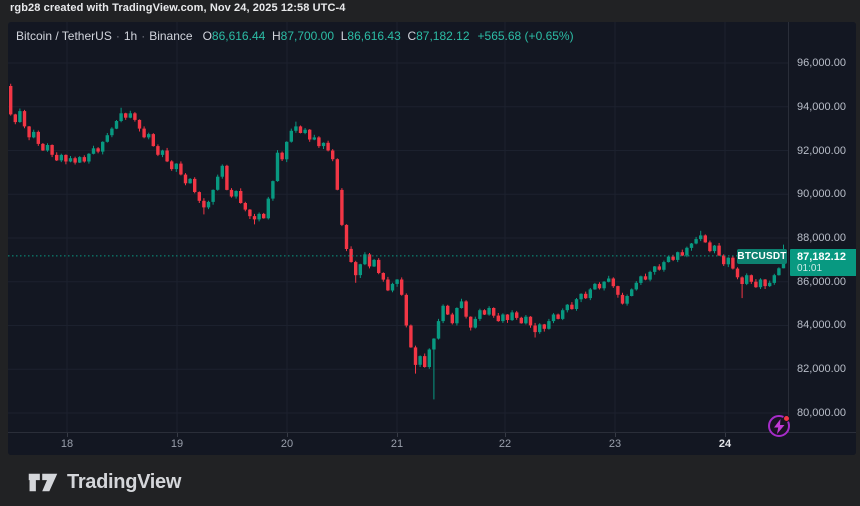  I want to click on time-tick-label: 21, so click(397, 444).